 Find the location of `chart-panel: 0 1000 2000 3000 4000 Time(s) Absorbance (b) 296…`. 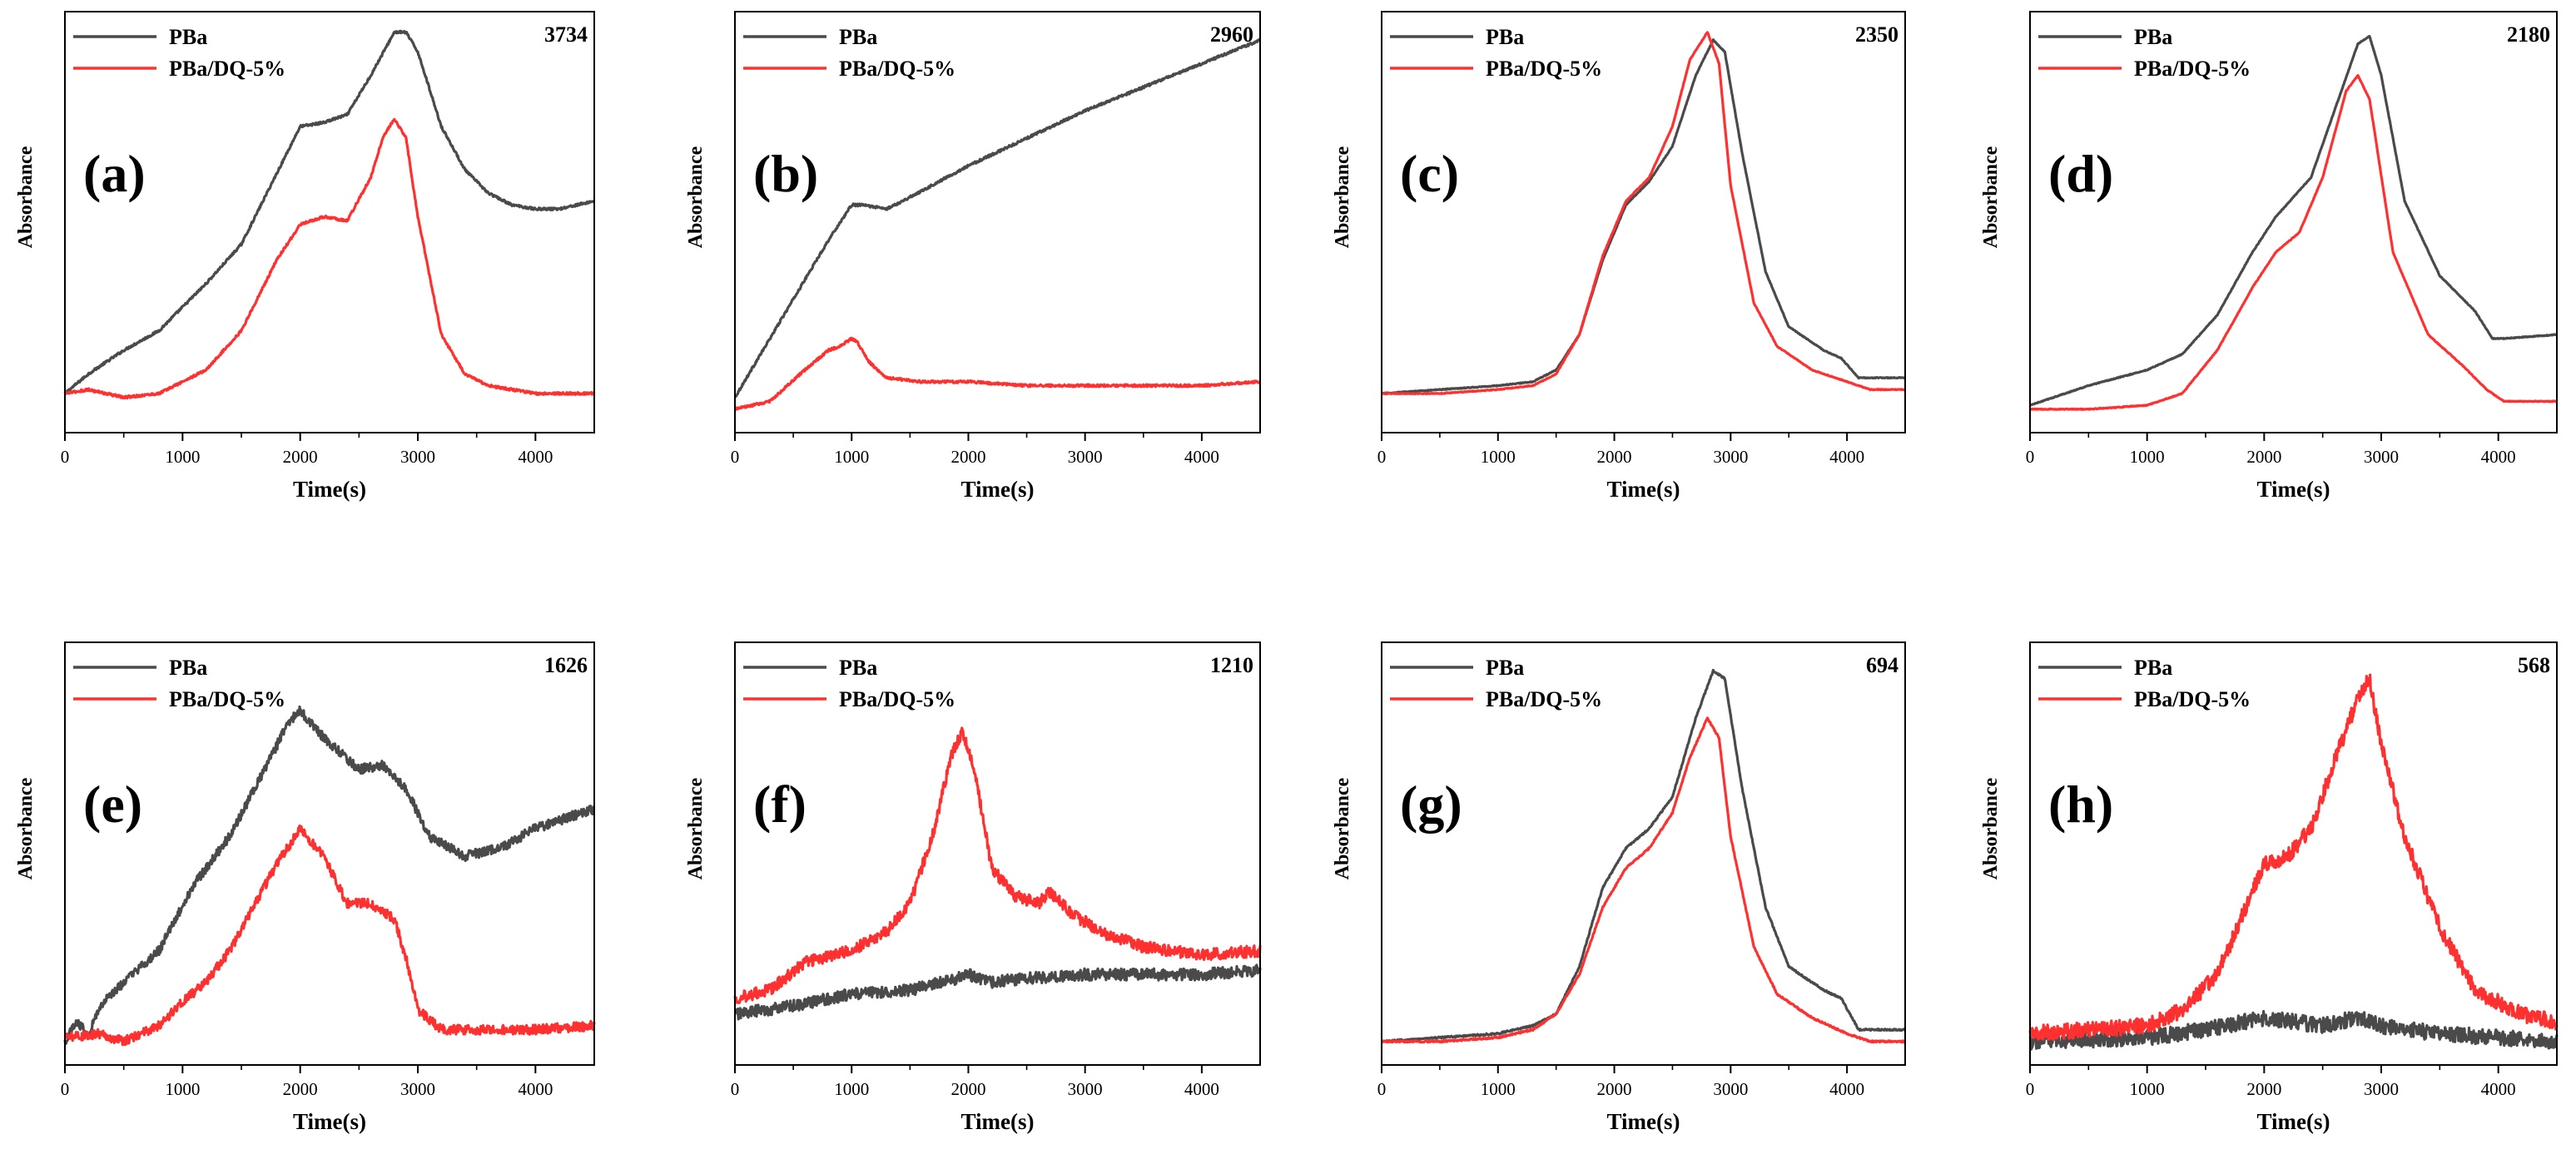

chart-panel: 0 1000 2000 3000 4000 Time(s) Absorbance (b) 296… is located at coordinates (973, 256).